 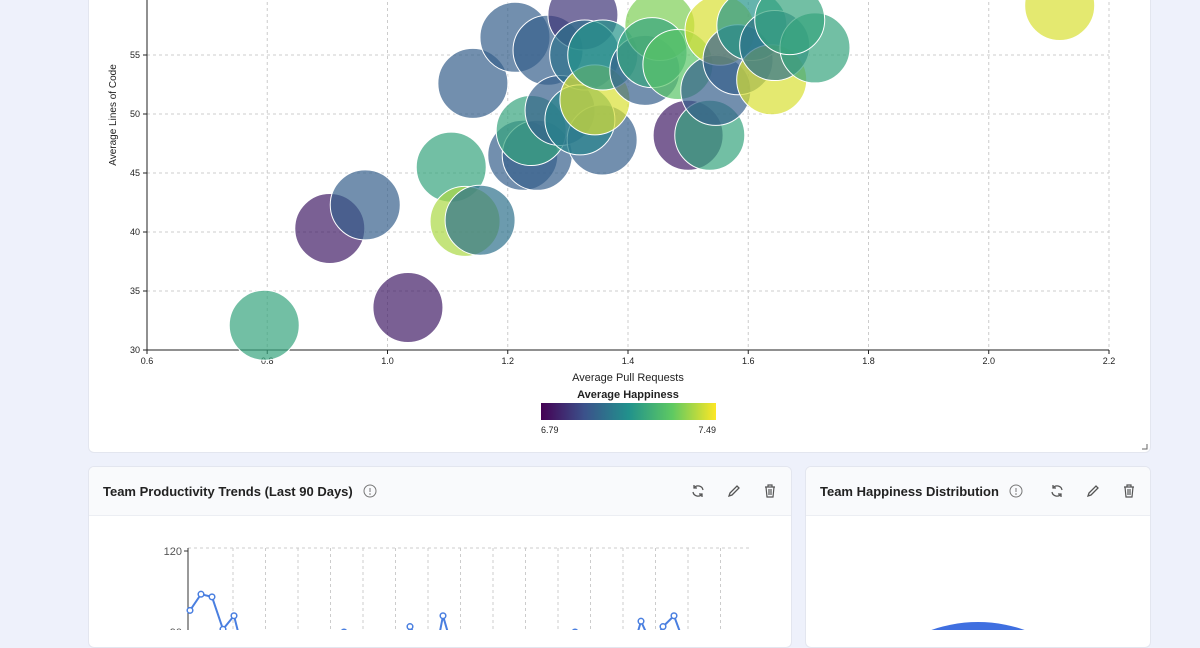 What do you see at coordinates (147, 361) in the screenshot?
I see `x-tick-label: 0.6` at bounding box center [147, 361].